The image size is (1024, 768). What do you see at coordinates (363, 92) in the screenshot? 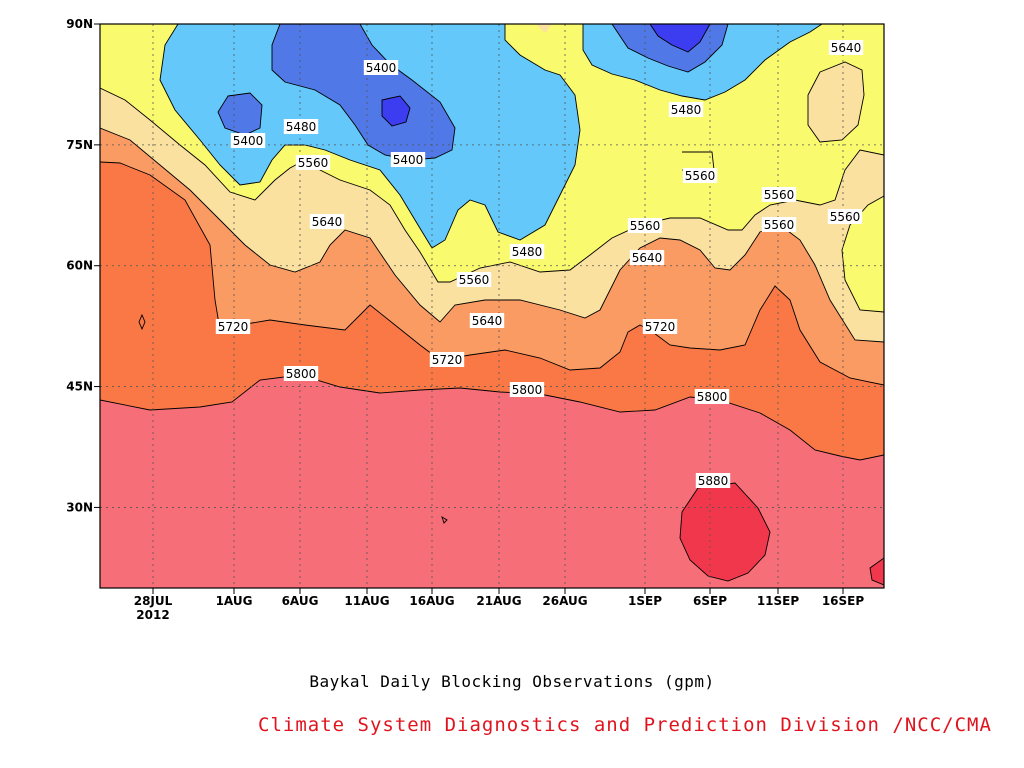
I see `fill-below-5400-b` at bounding box center [363, 92].